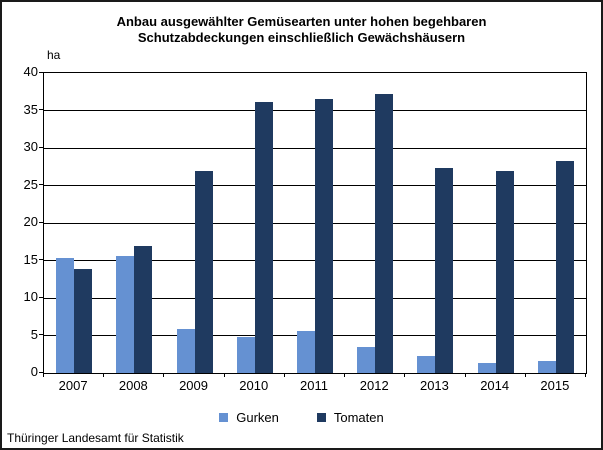  What do you see at coordinates (254, 385) in the screenshot?
I see `x-tick-label-2010: 2010` at bounding box center [254, 385].